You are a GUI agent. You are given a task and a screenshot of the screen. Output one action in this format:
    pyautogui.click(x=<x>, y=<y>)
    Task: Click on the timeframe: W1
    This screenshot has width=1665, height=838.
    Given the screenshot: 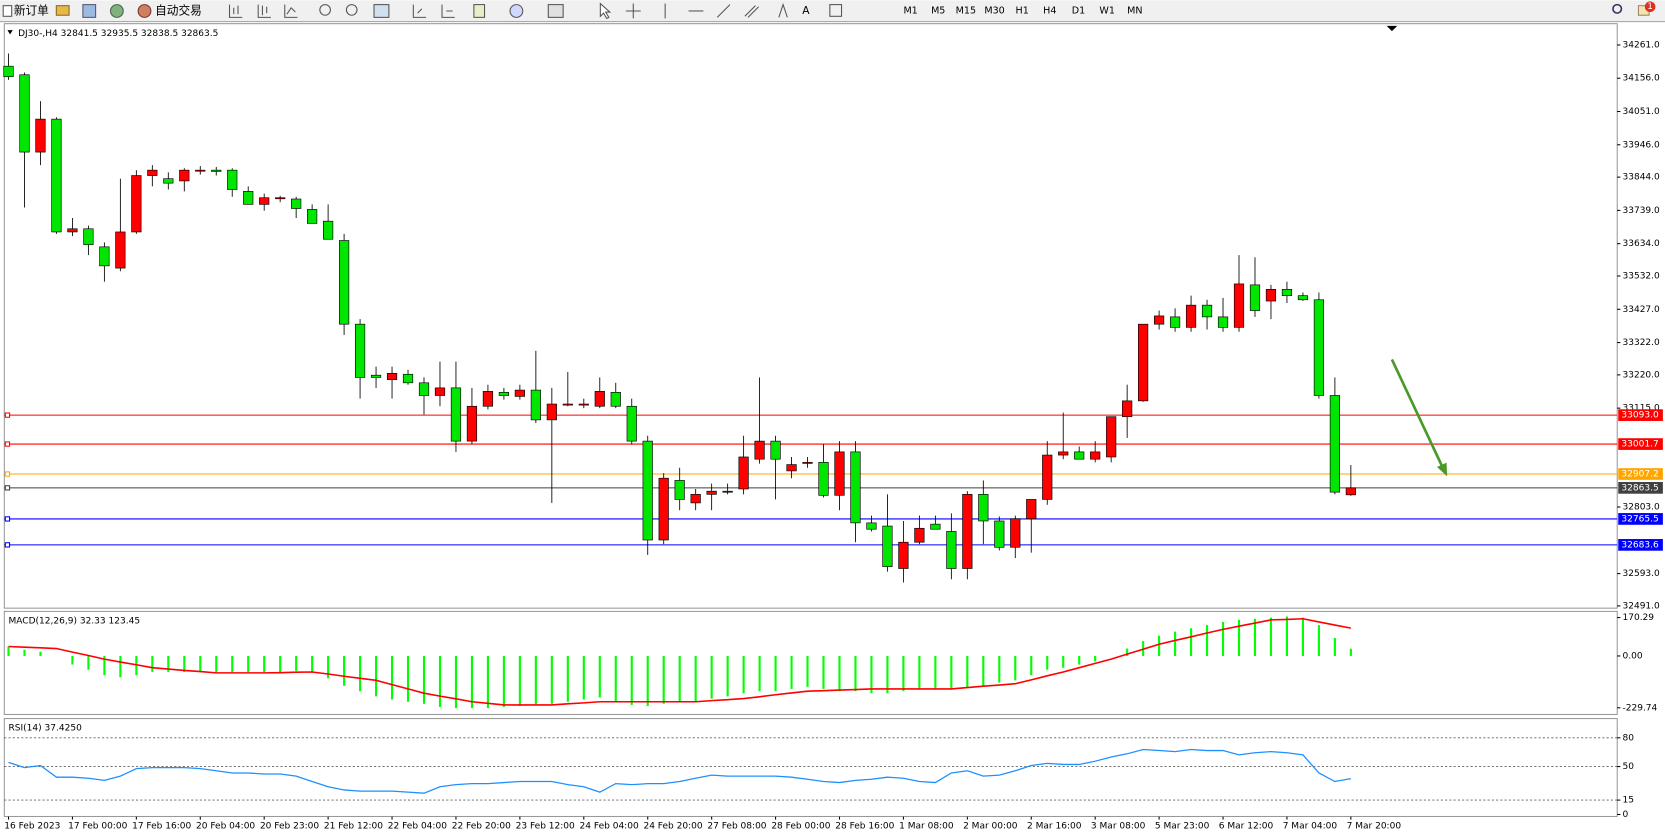 What is the action you would take?
    pyautogui.click(x=1107, y=10)
    